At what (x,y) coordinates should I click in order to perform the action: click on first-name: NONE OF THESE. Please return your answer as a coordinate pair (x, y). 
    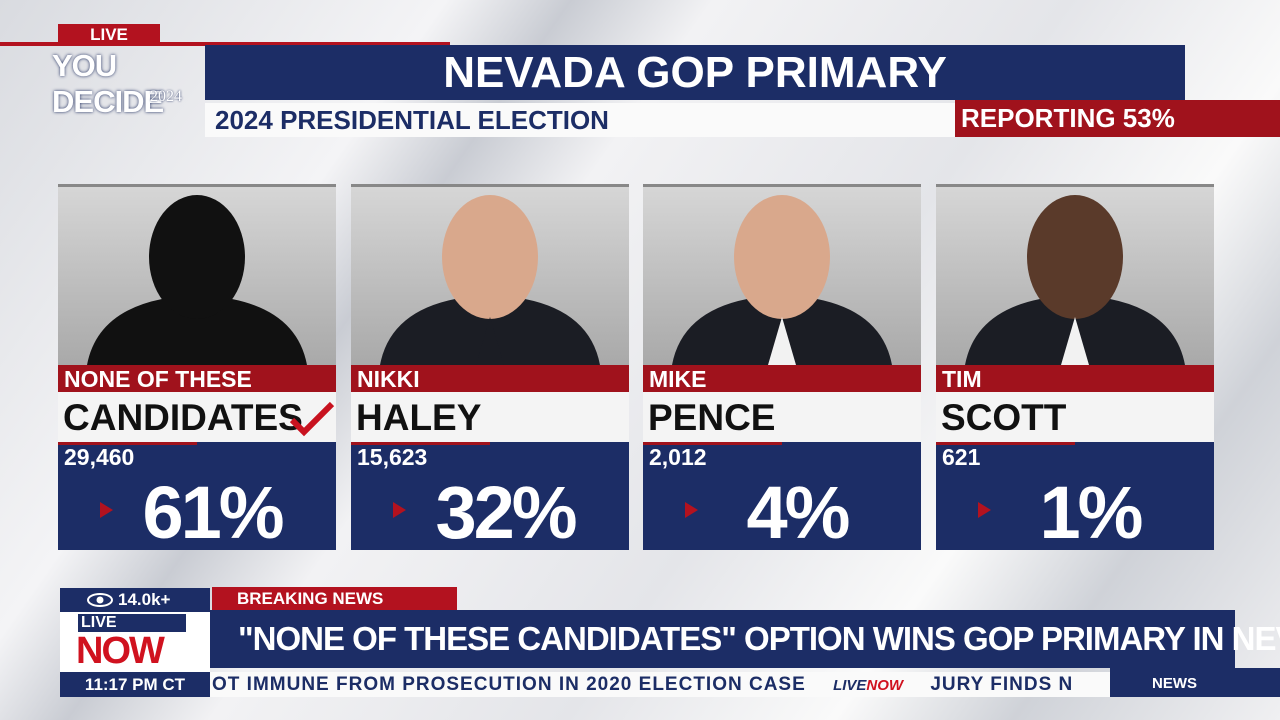
    Looking at the image, I should click on (197, 378).